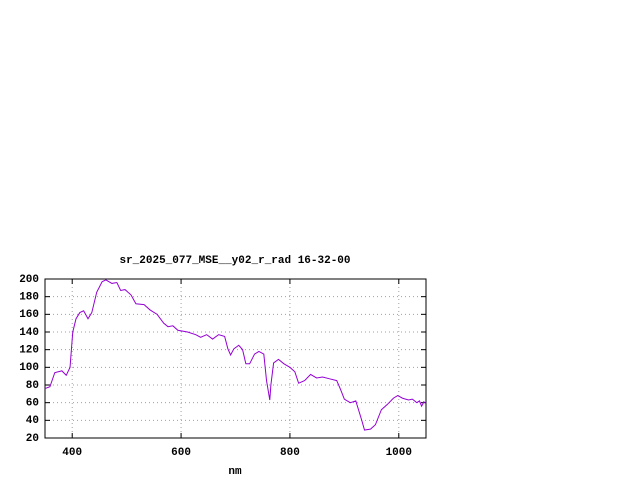 The image size is (640, 480). I want to click on y-tick-label: 20, so click(32, 439).